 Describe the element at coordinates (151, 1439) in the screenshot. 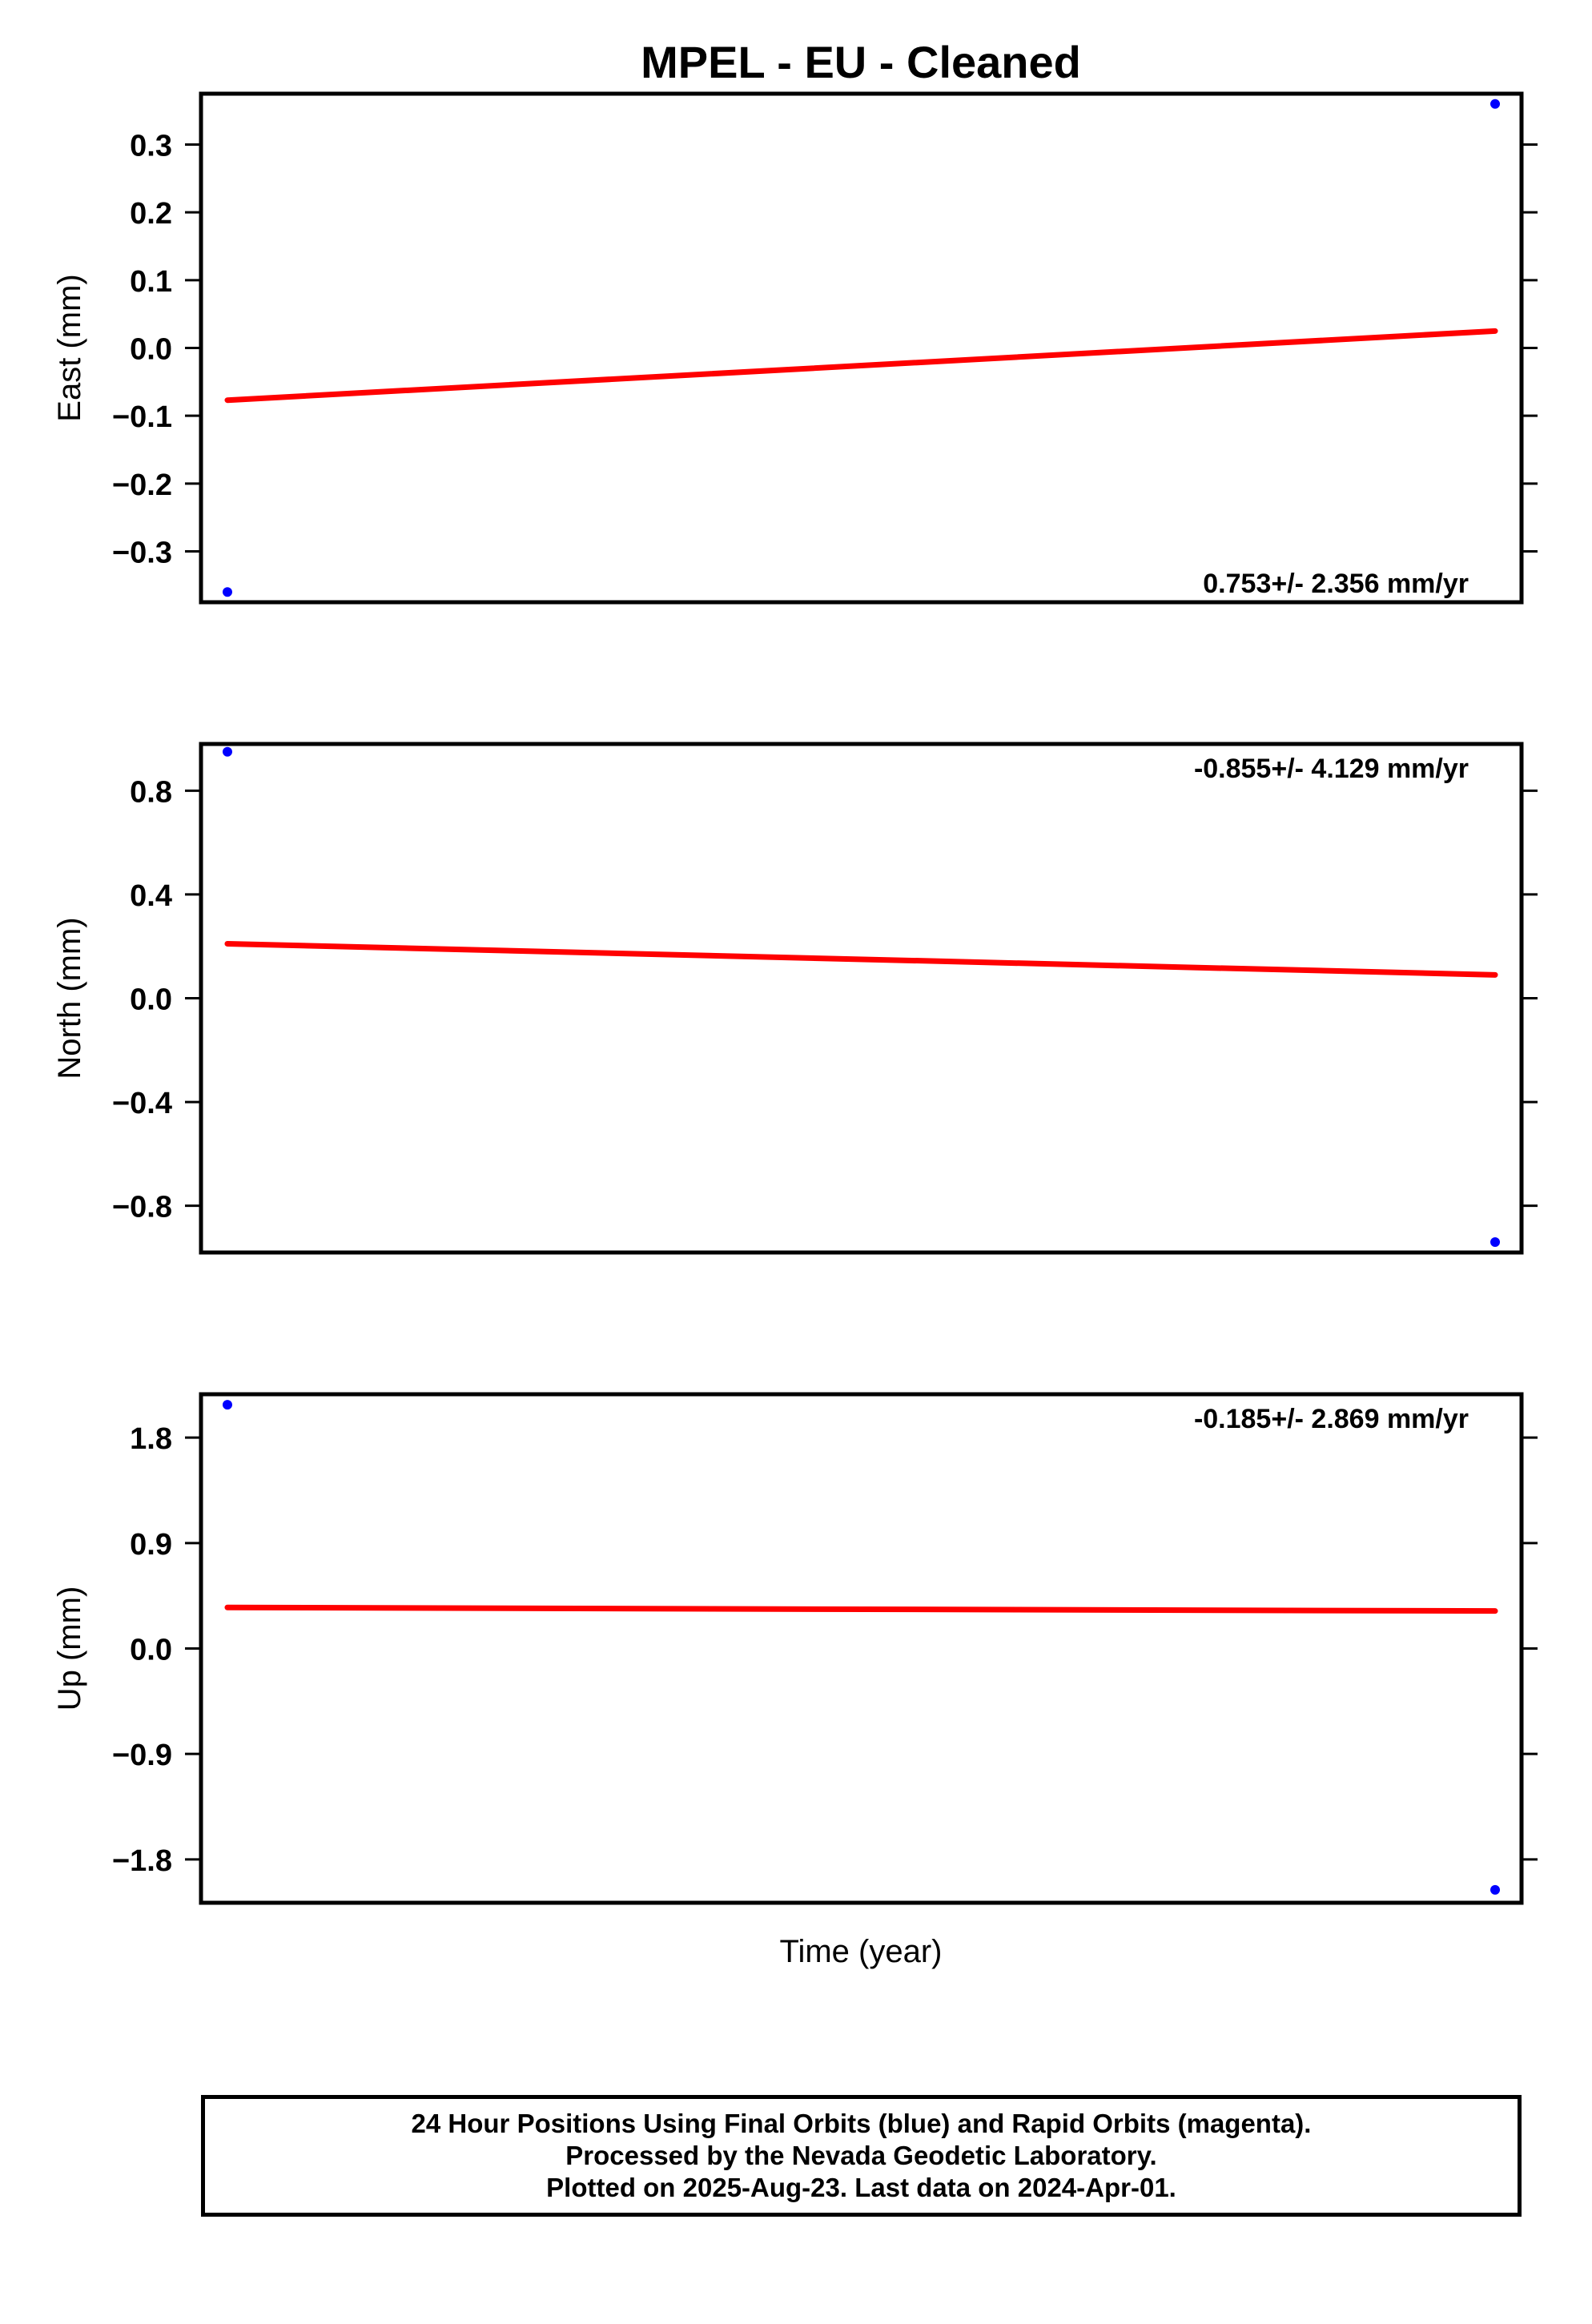

I see `up-ytick-label: 1.8` at that location.